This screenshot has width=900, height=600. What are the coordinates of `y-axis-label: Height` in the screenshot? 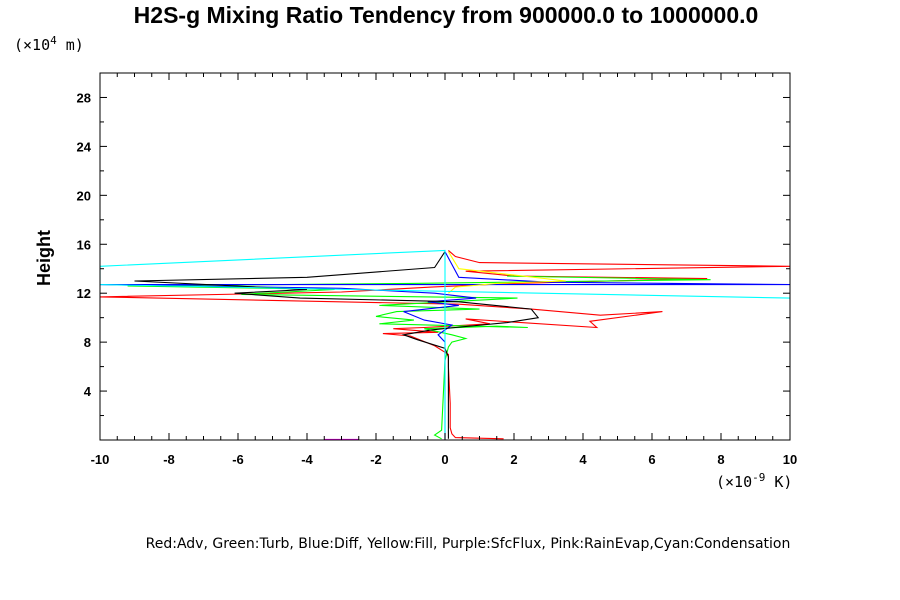 It's located at (44, 258).